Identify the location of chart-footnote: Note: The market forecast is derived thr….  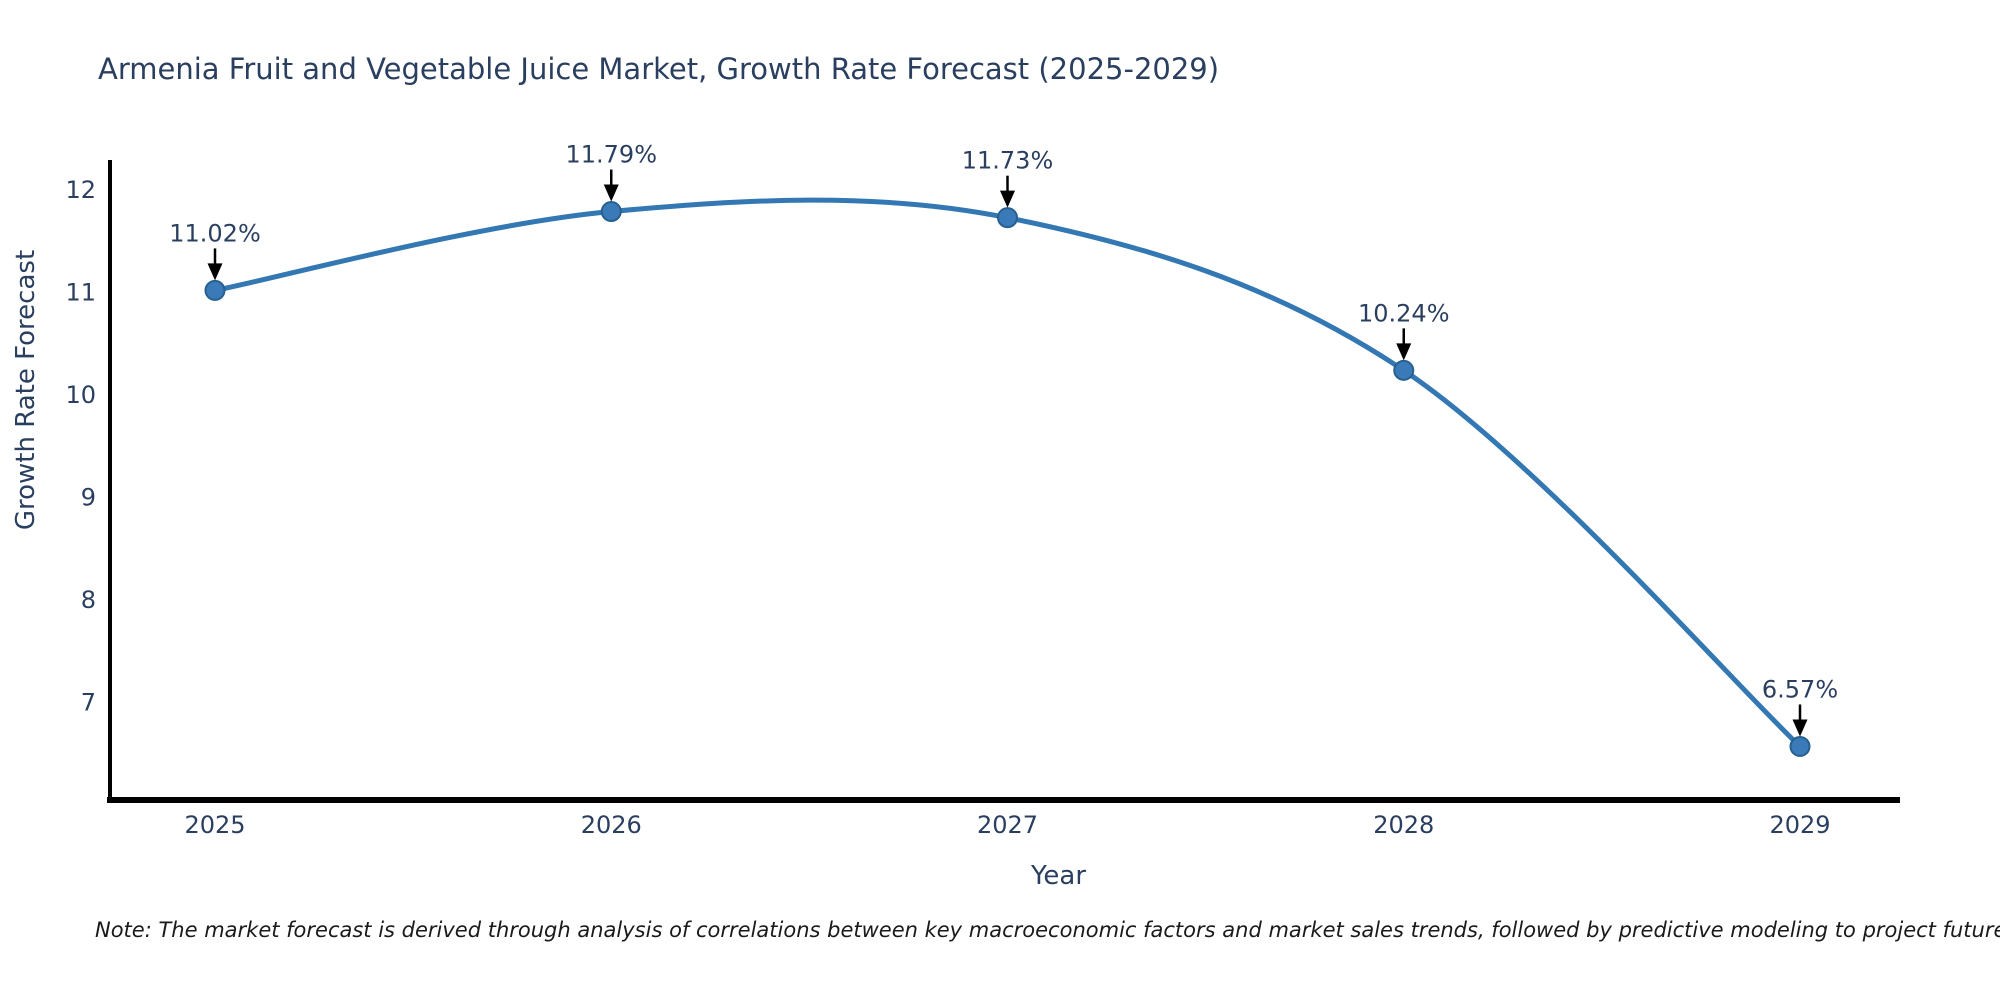
(1047, 930).